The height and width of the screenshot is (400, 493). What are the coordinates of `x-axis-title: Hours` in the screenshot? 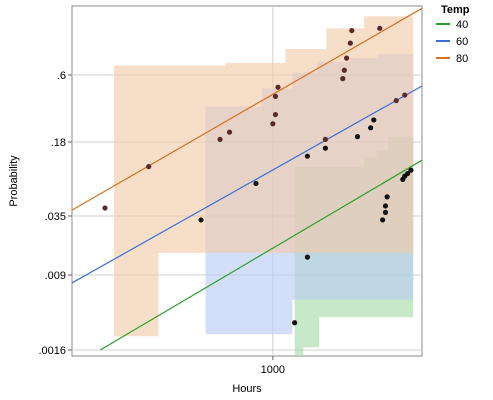 It's located at (247, 389).